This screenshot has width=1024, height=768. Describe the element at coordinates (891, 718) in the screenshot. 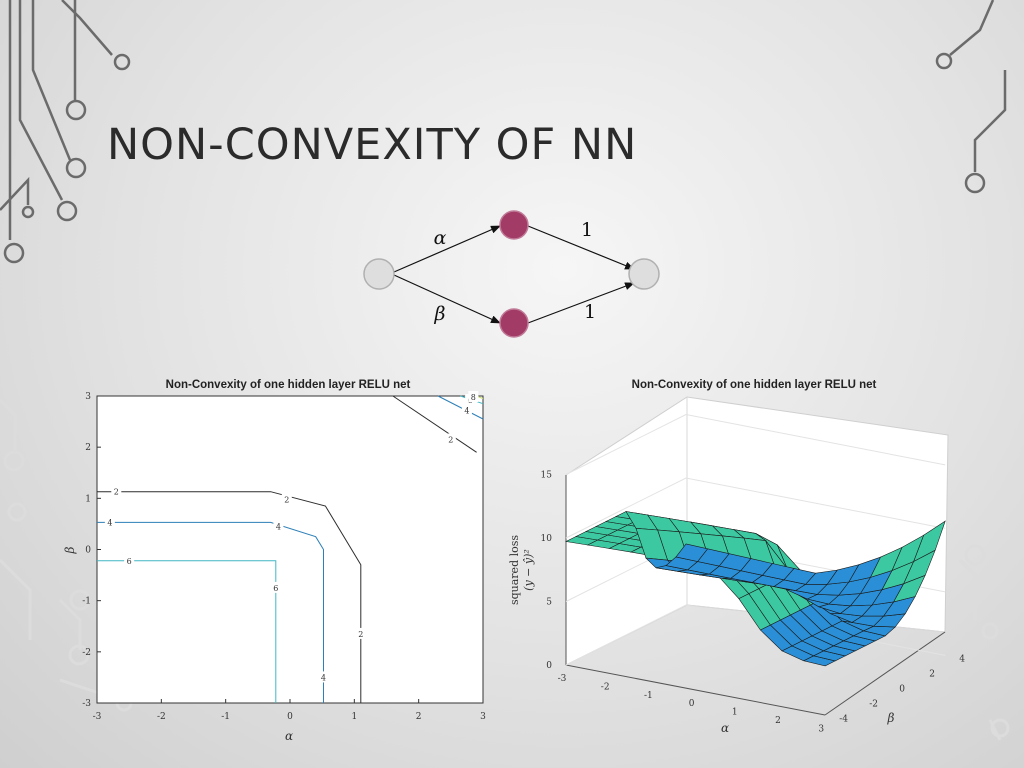

I see `surface-y-axis-label: β` at that location.